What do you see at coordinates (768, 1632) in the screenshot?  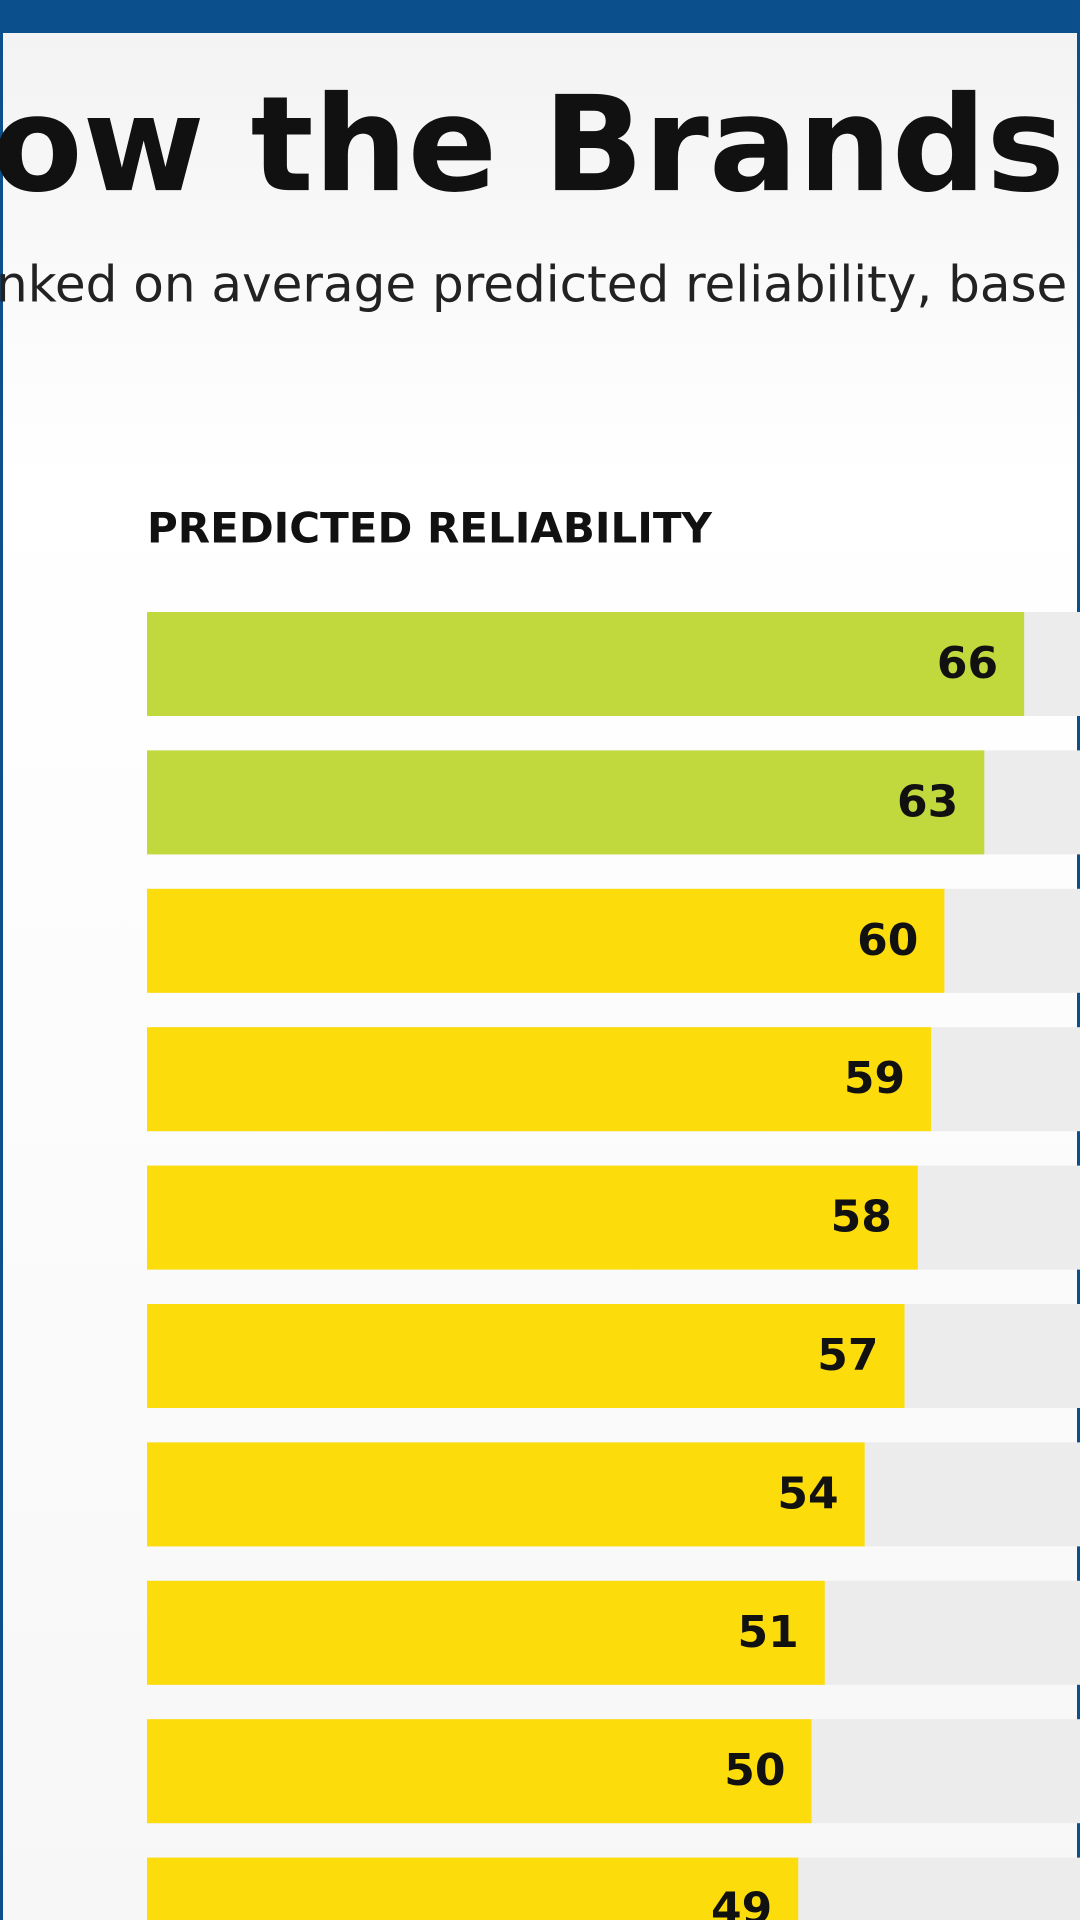 I see `value-label: 51` at bounding box center [768, 1632].